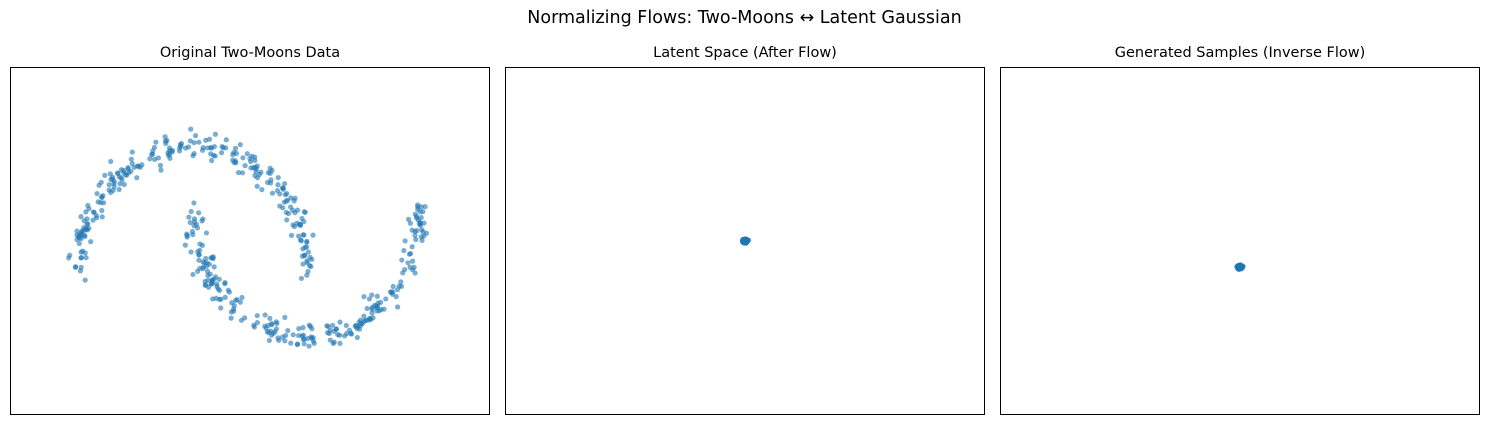  What do you see at coordinates (250, 53) in the screenshot?
I see `panel-title-original: Original Two-Moons Data` at bounding box center [250, 53].